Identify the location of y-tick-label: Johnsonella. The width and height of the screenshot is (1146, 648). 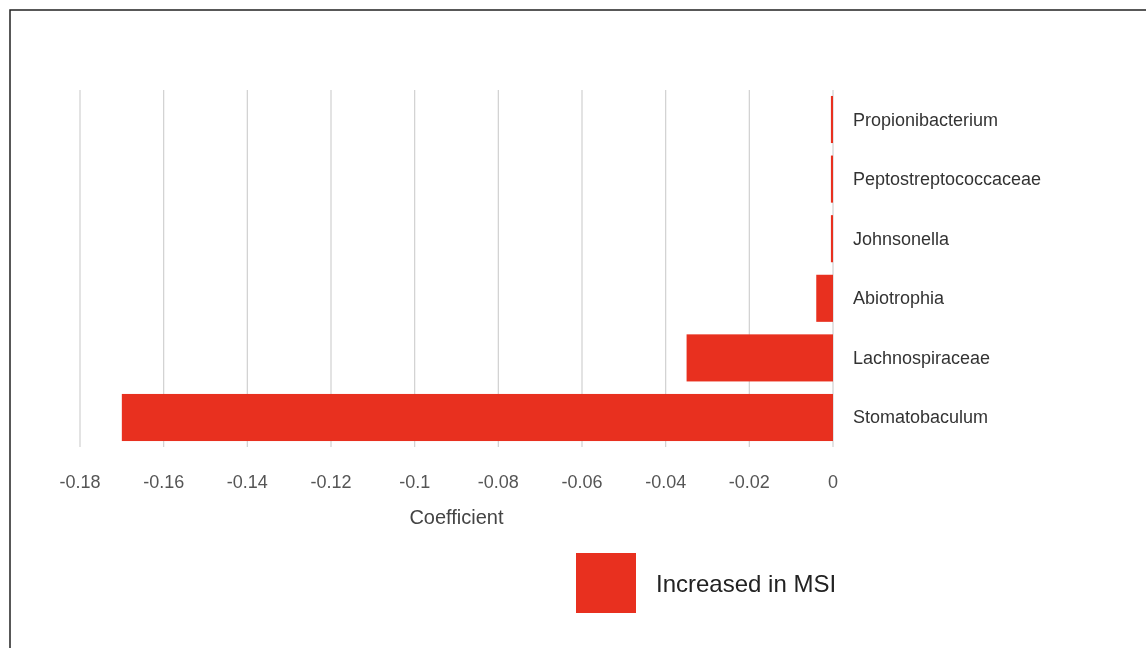
(902, 238).